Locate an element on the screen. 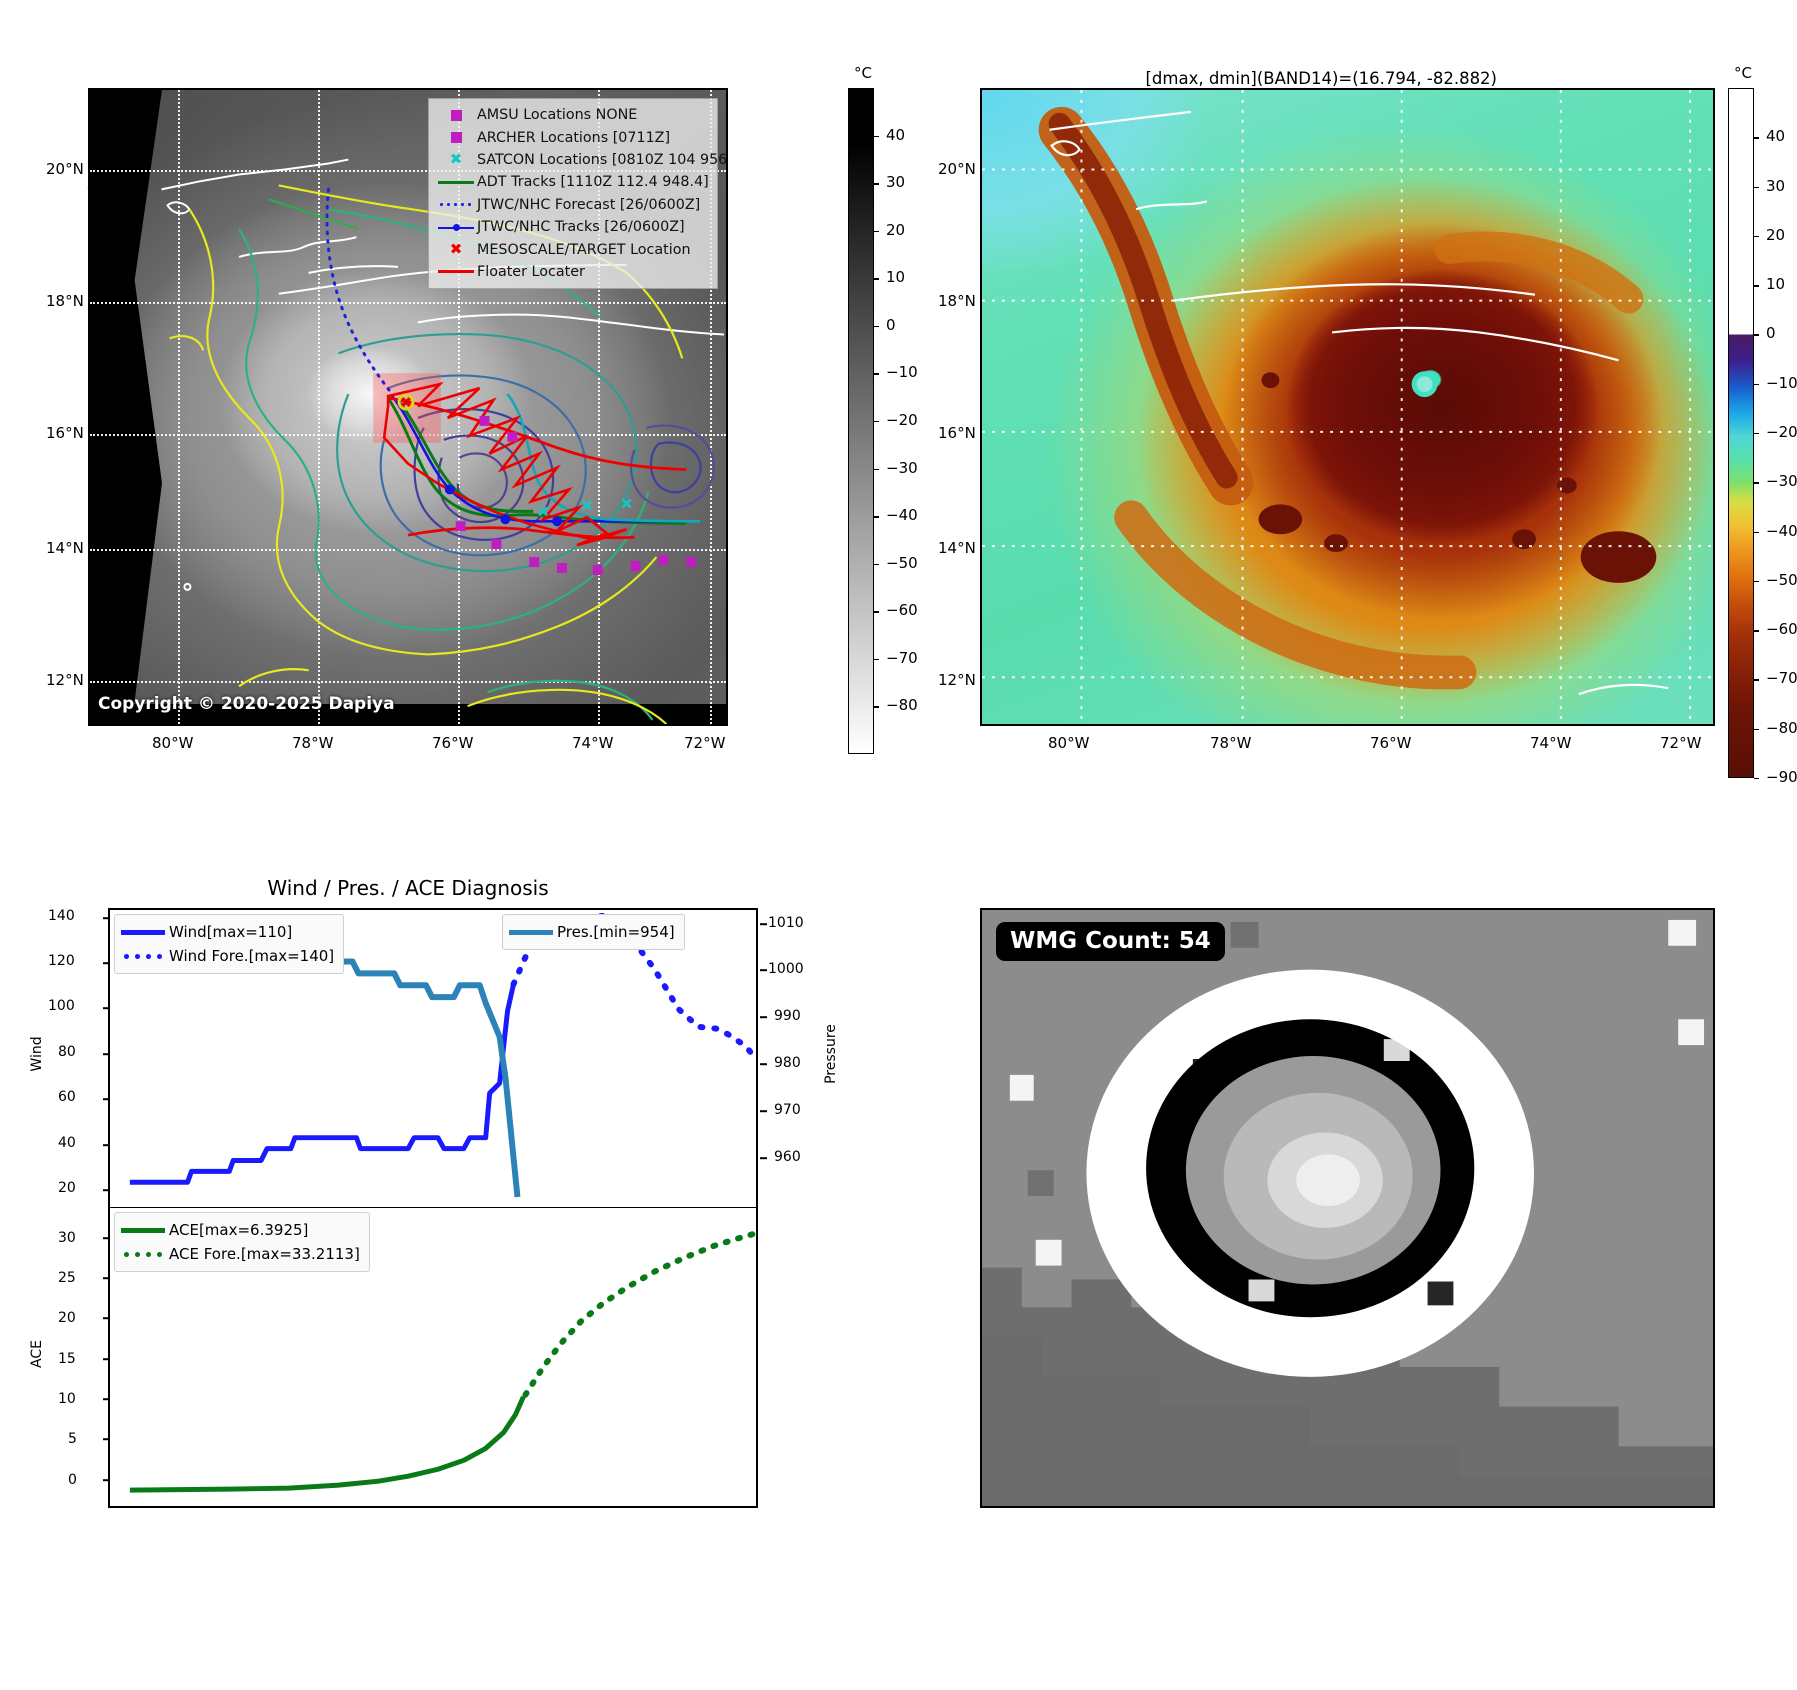 The height and width of the screenshot is (1690, 1797). legend-label-wind: Wind[max=110] is located at coordinates (231, 932).